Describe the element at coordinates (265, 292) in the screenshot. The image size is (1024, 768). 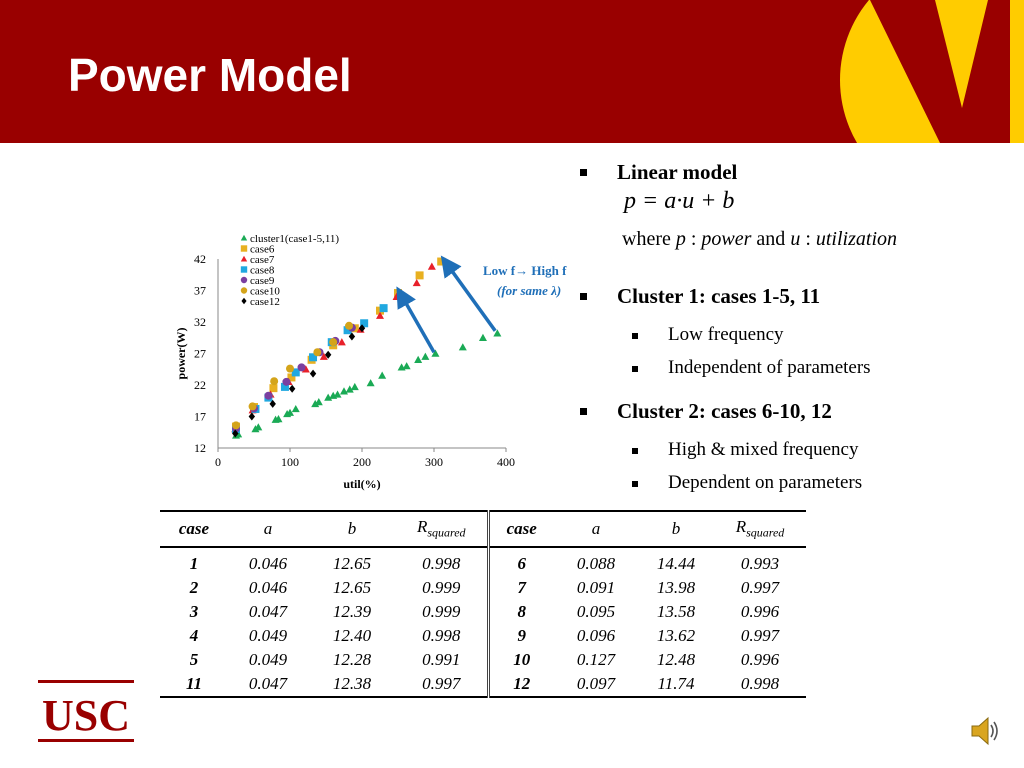
I see `legend-entry: case10` at that location.